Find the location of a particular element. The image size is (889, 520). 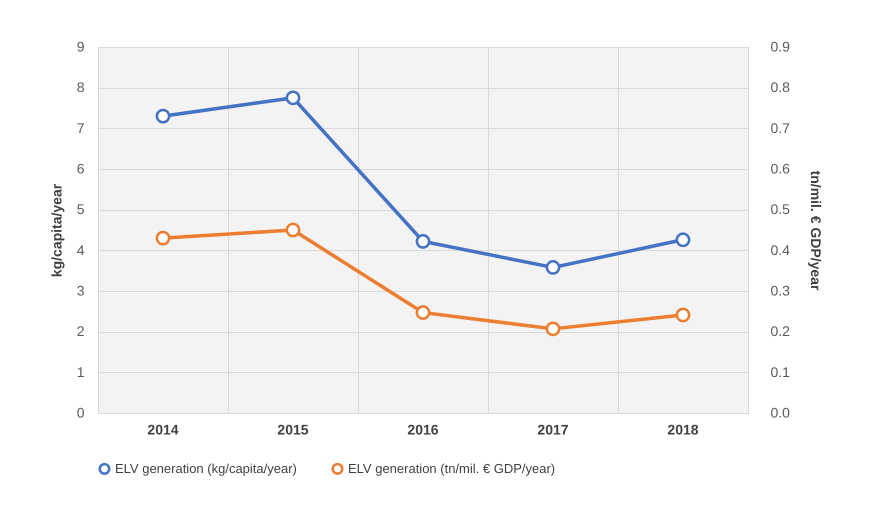

y-tick-label: 3 is located at coordinates (80, 290).